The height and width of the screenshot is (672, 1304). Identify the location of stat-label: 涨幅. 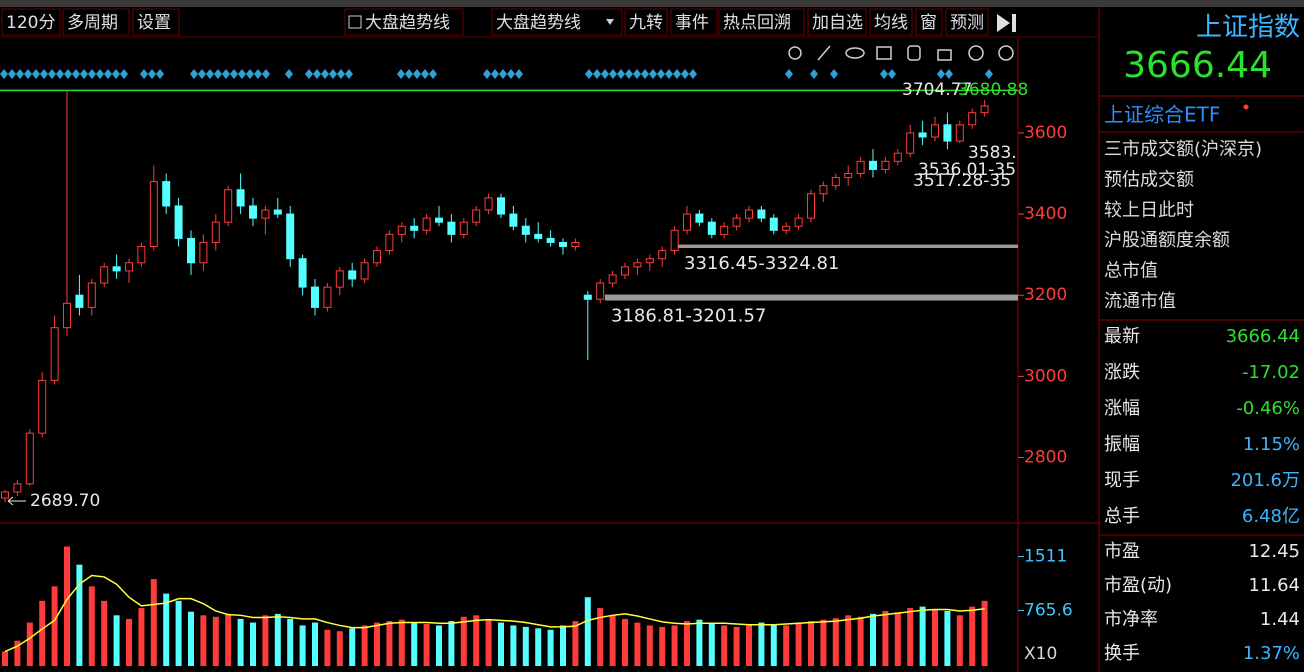
(1122, 408).